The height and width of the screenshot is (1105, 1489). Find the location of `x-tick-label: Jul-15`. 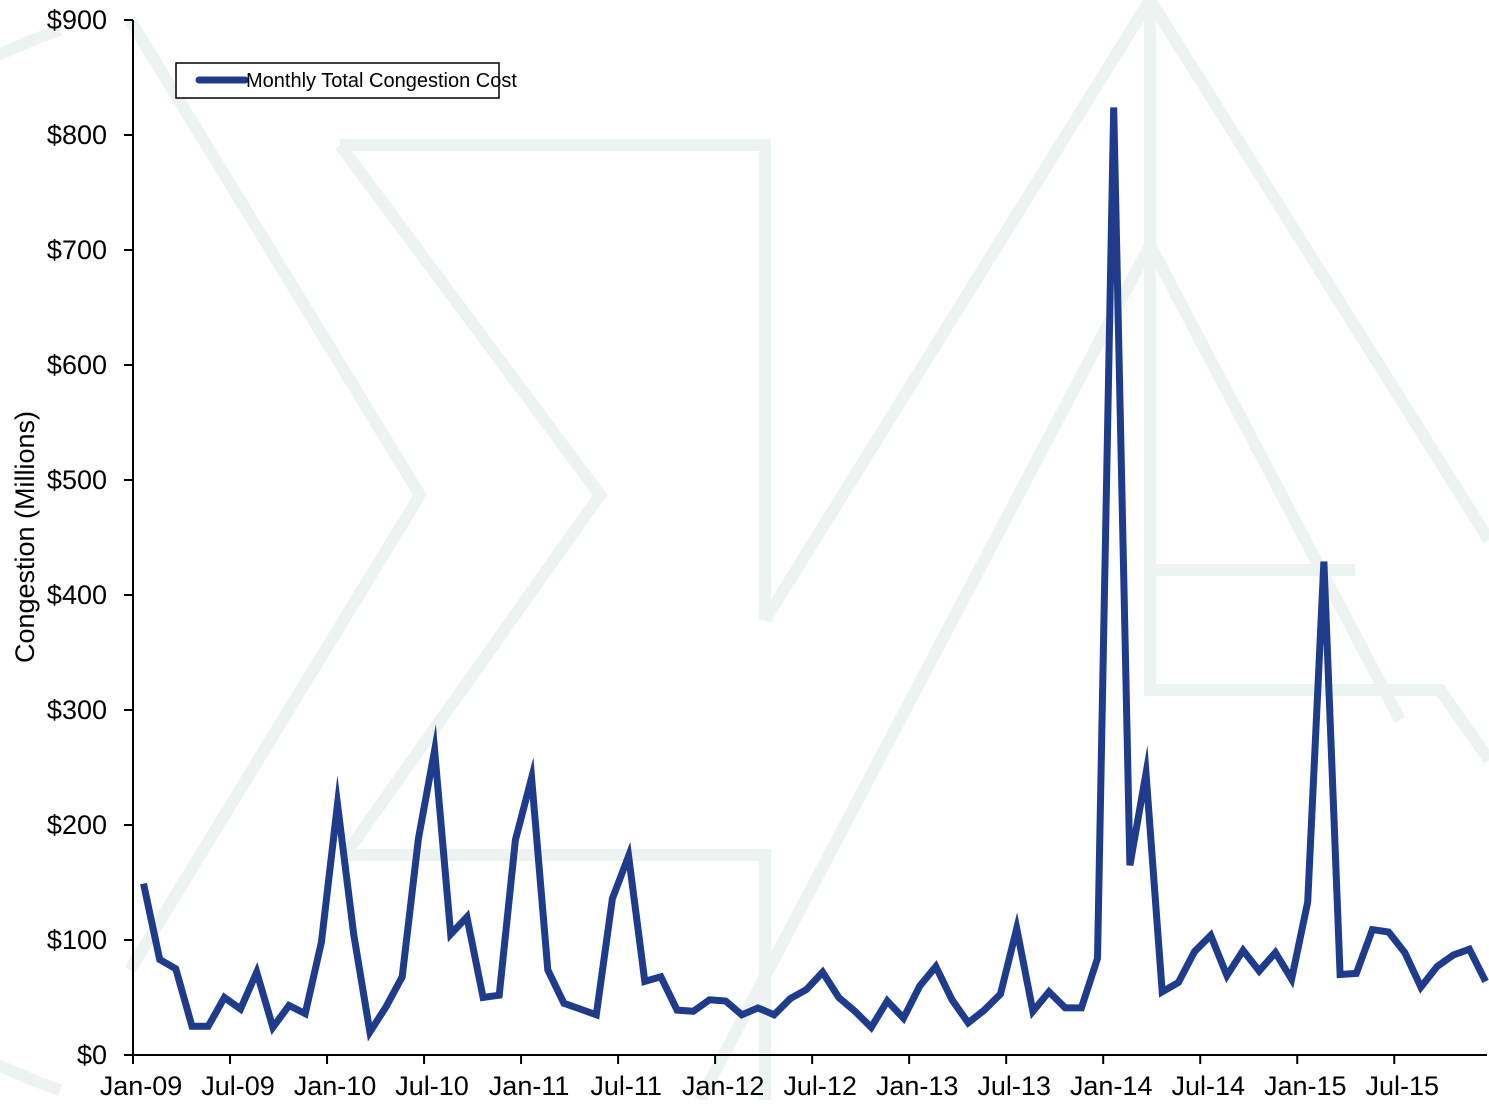

x-tick-label: Jul-15 is located at coordinates (1402, 1085).